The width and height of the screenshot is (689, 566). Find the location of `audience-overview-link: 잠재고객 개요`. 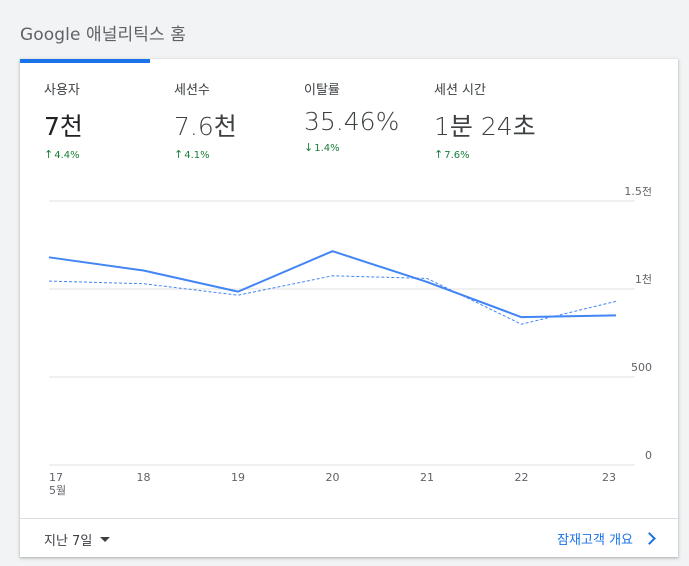

audience-overview-link: 잠재고객 개요 is located at coordinates (606, 538).